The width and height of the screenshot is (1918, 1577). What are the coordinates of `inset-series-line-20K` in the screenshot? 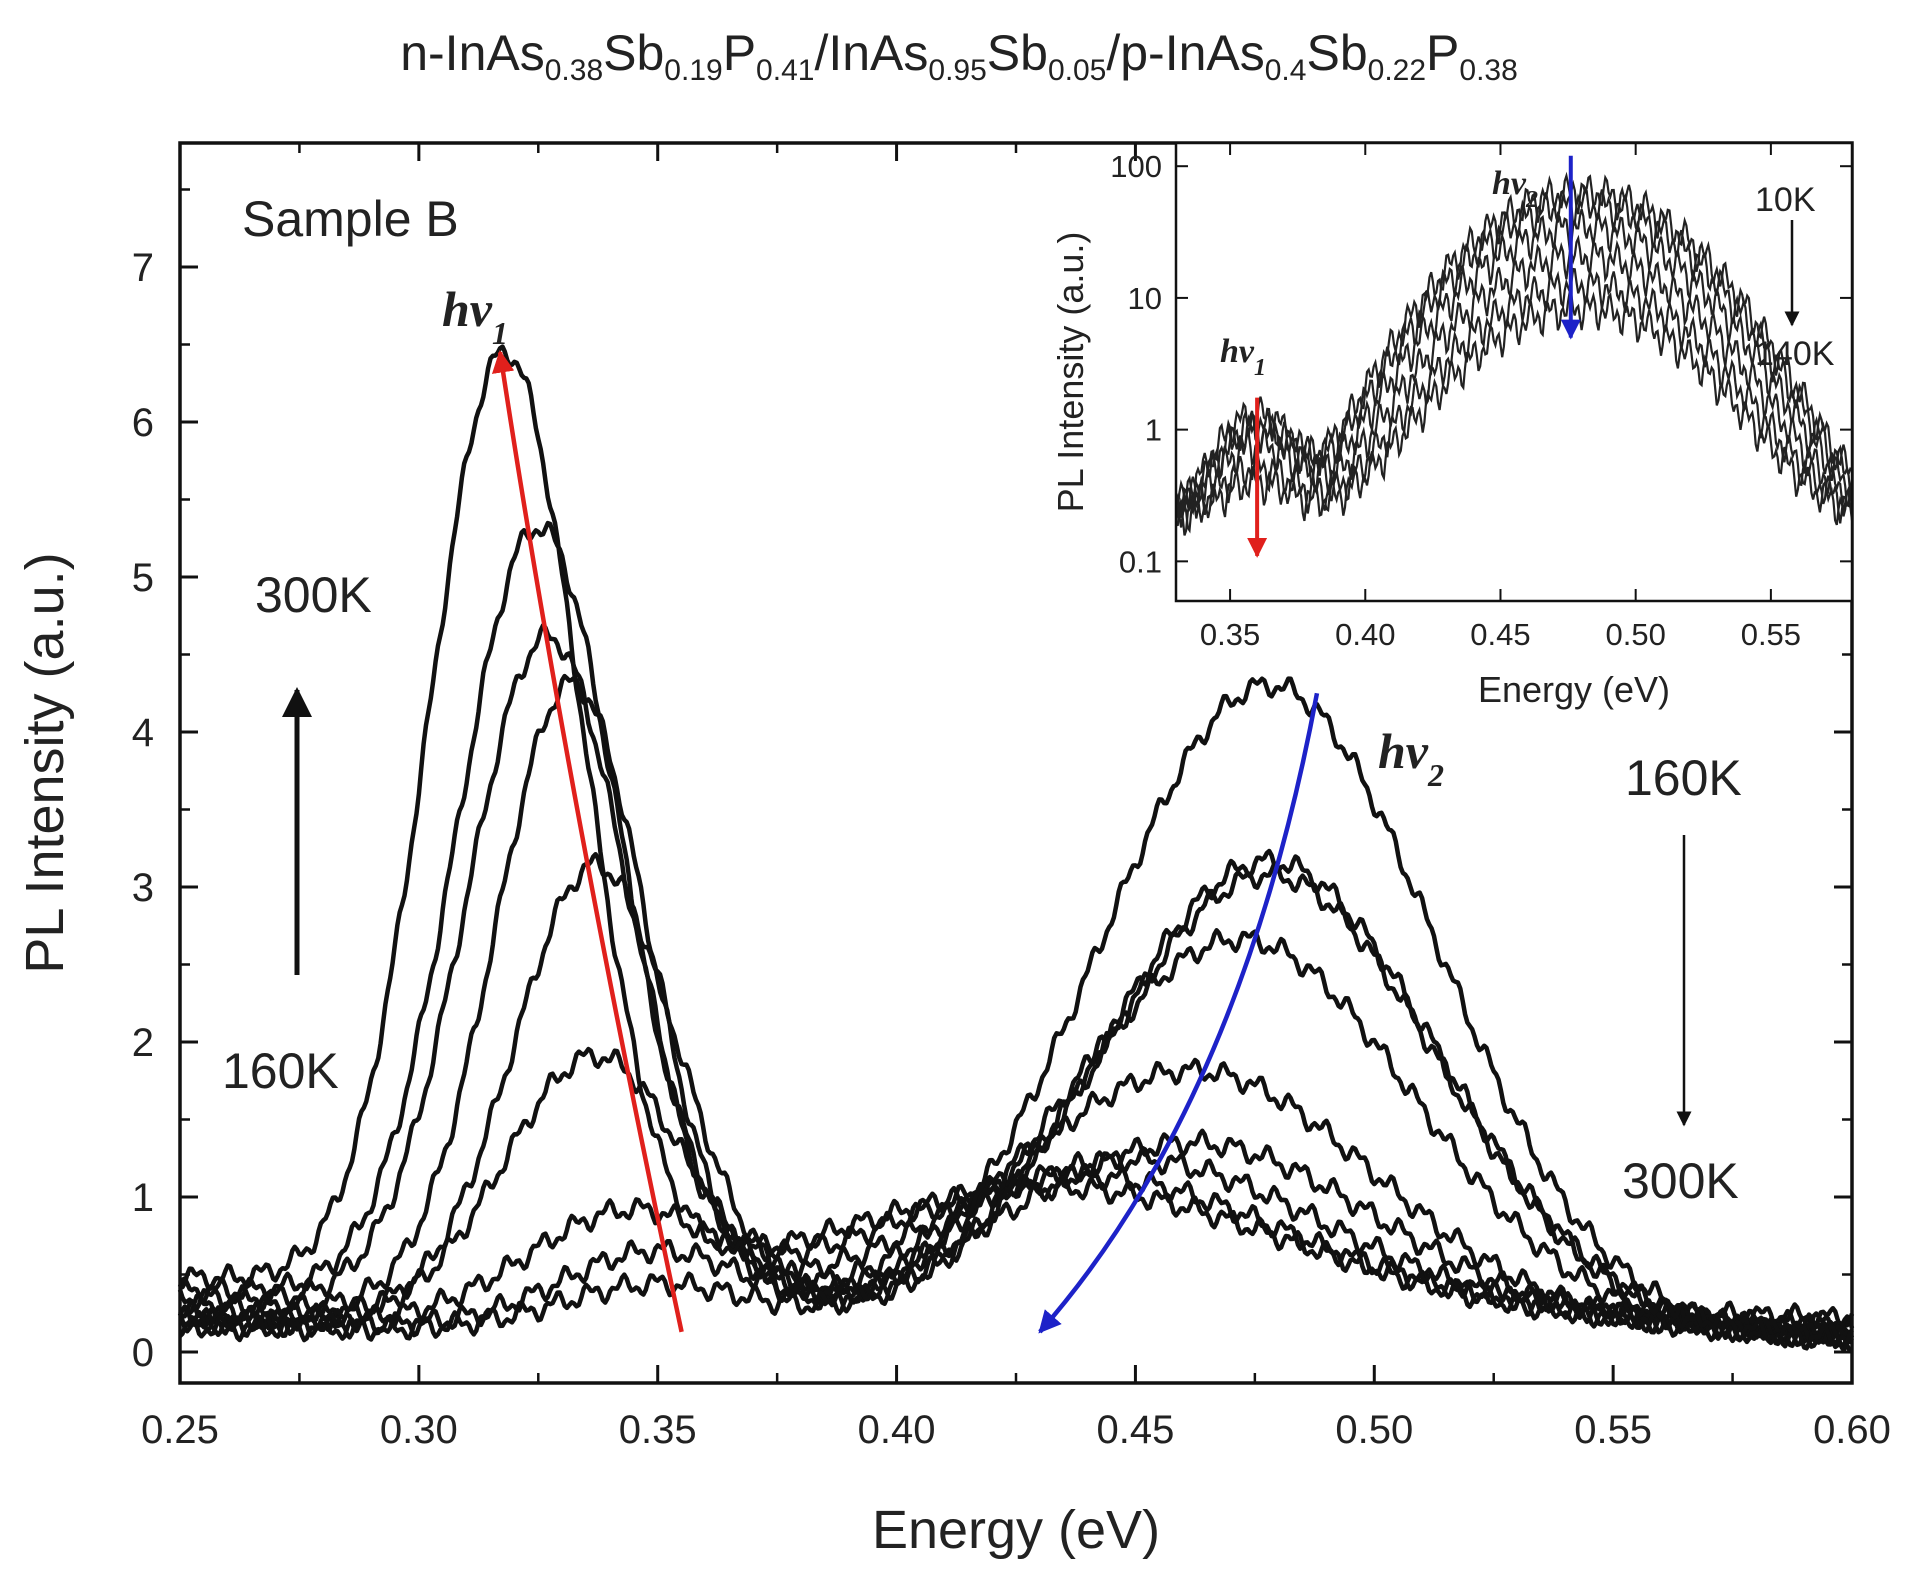 It's located at (1514, 355).